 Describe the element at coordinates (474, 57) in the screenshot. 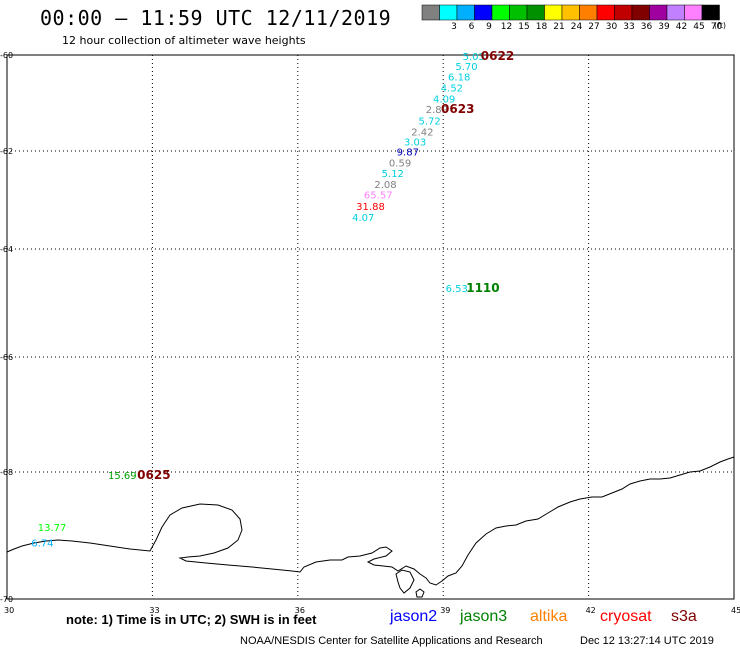

I see `wave-height-value: 5.03` at that location.